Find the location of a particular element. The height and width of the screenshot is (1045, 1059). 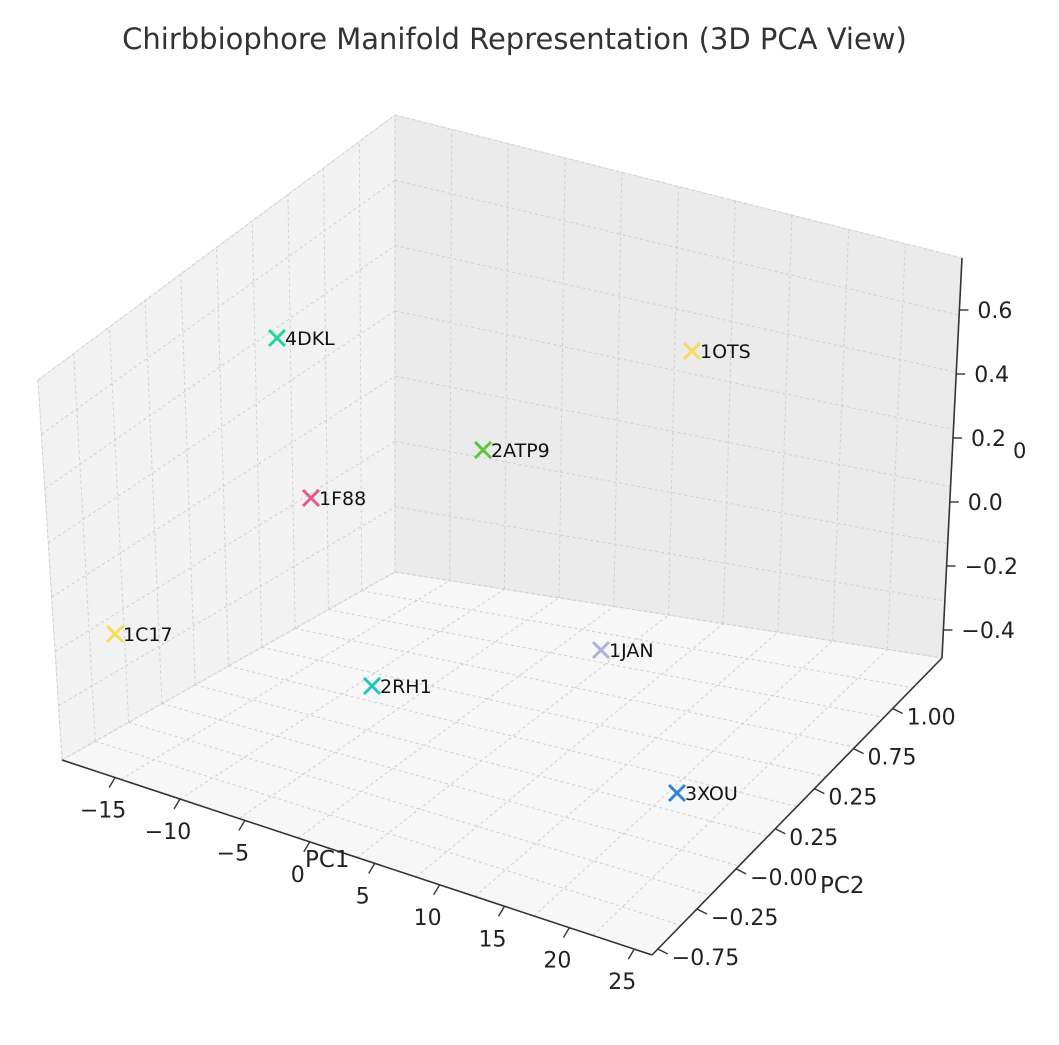

point-label: 3XOU is located at coordinates (711, 794).